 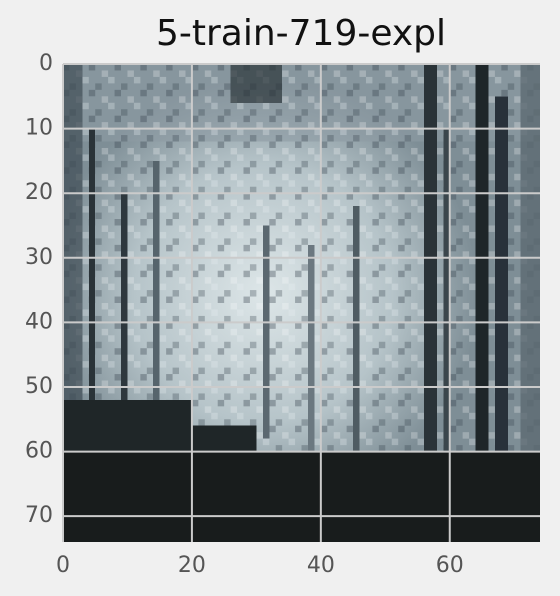 What do you see at coordinates (39, 515) in the screenshot?
I see `y-tick-label: 70` at bounding box center [39, 515].